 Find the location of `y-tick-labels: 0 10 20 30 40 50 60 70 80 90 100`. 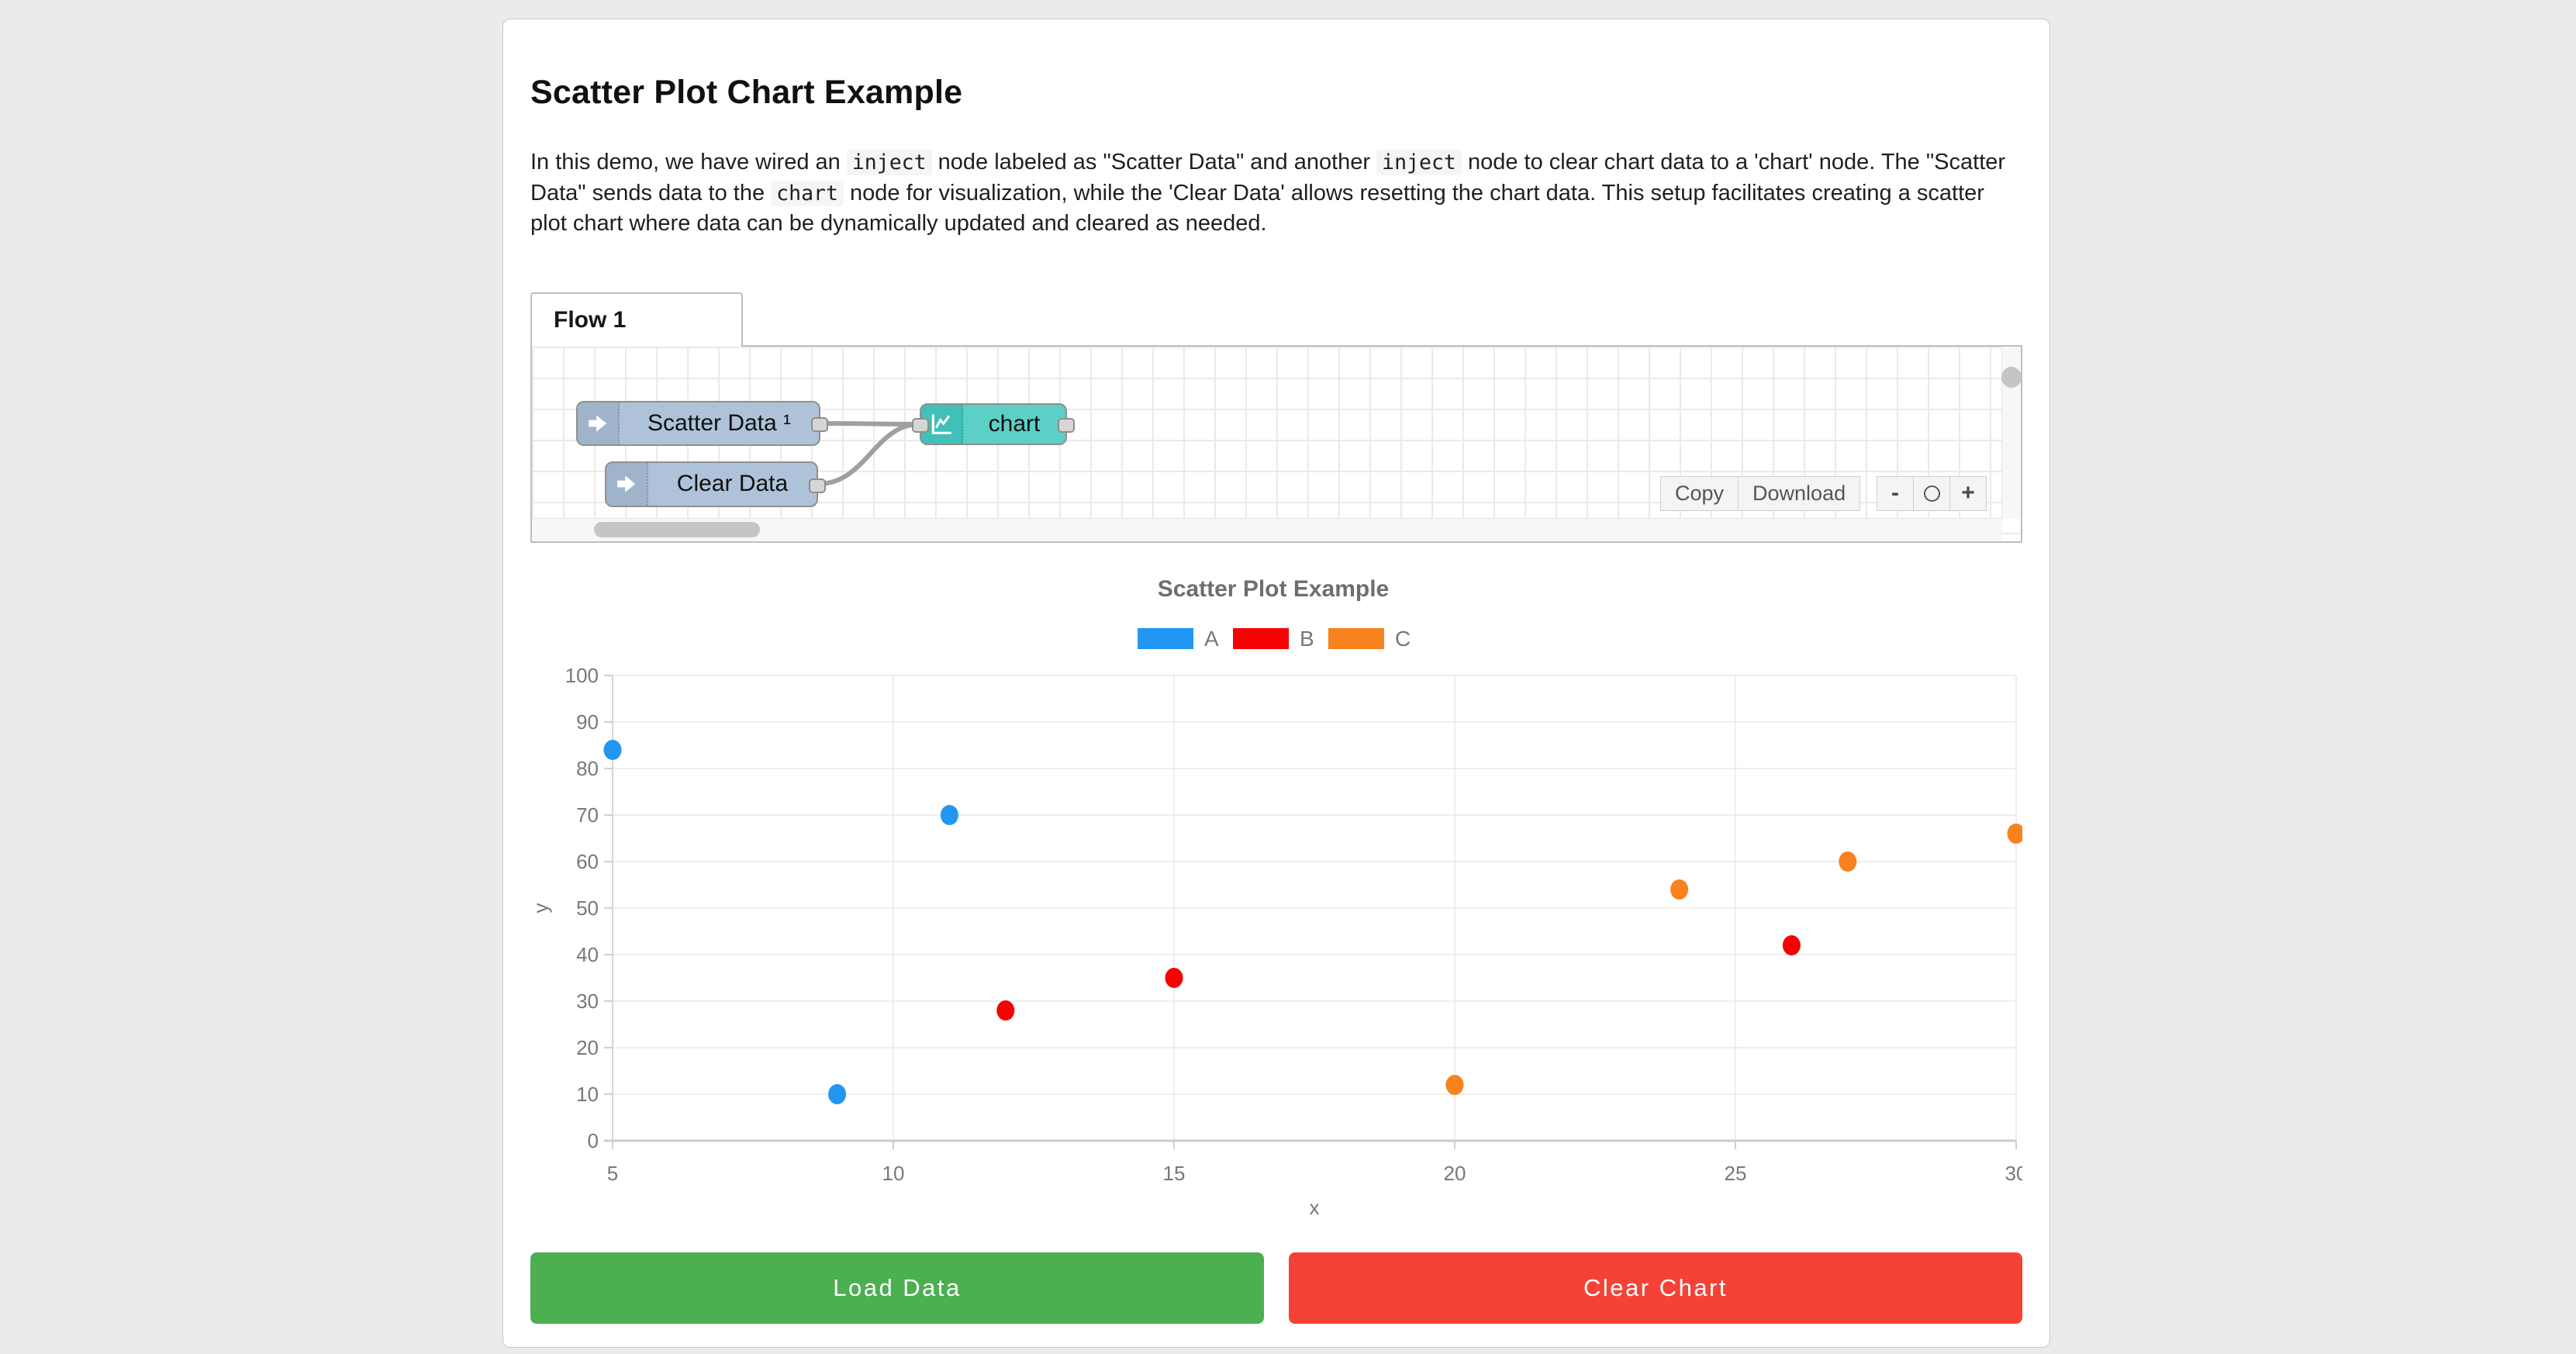

y-tick-labels: 0 10 20 30 40 50 60 70 80 90 100 is located at coordinates (582, 908).